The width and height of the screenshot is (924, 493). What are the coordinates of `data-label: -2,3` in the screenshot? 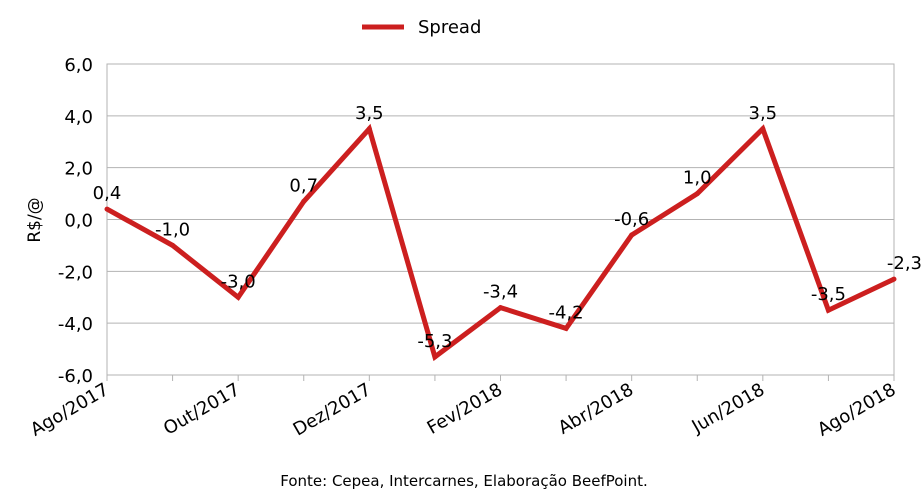 It's located at (904, 263).